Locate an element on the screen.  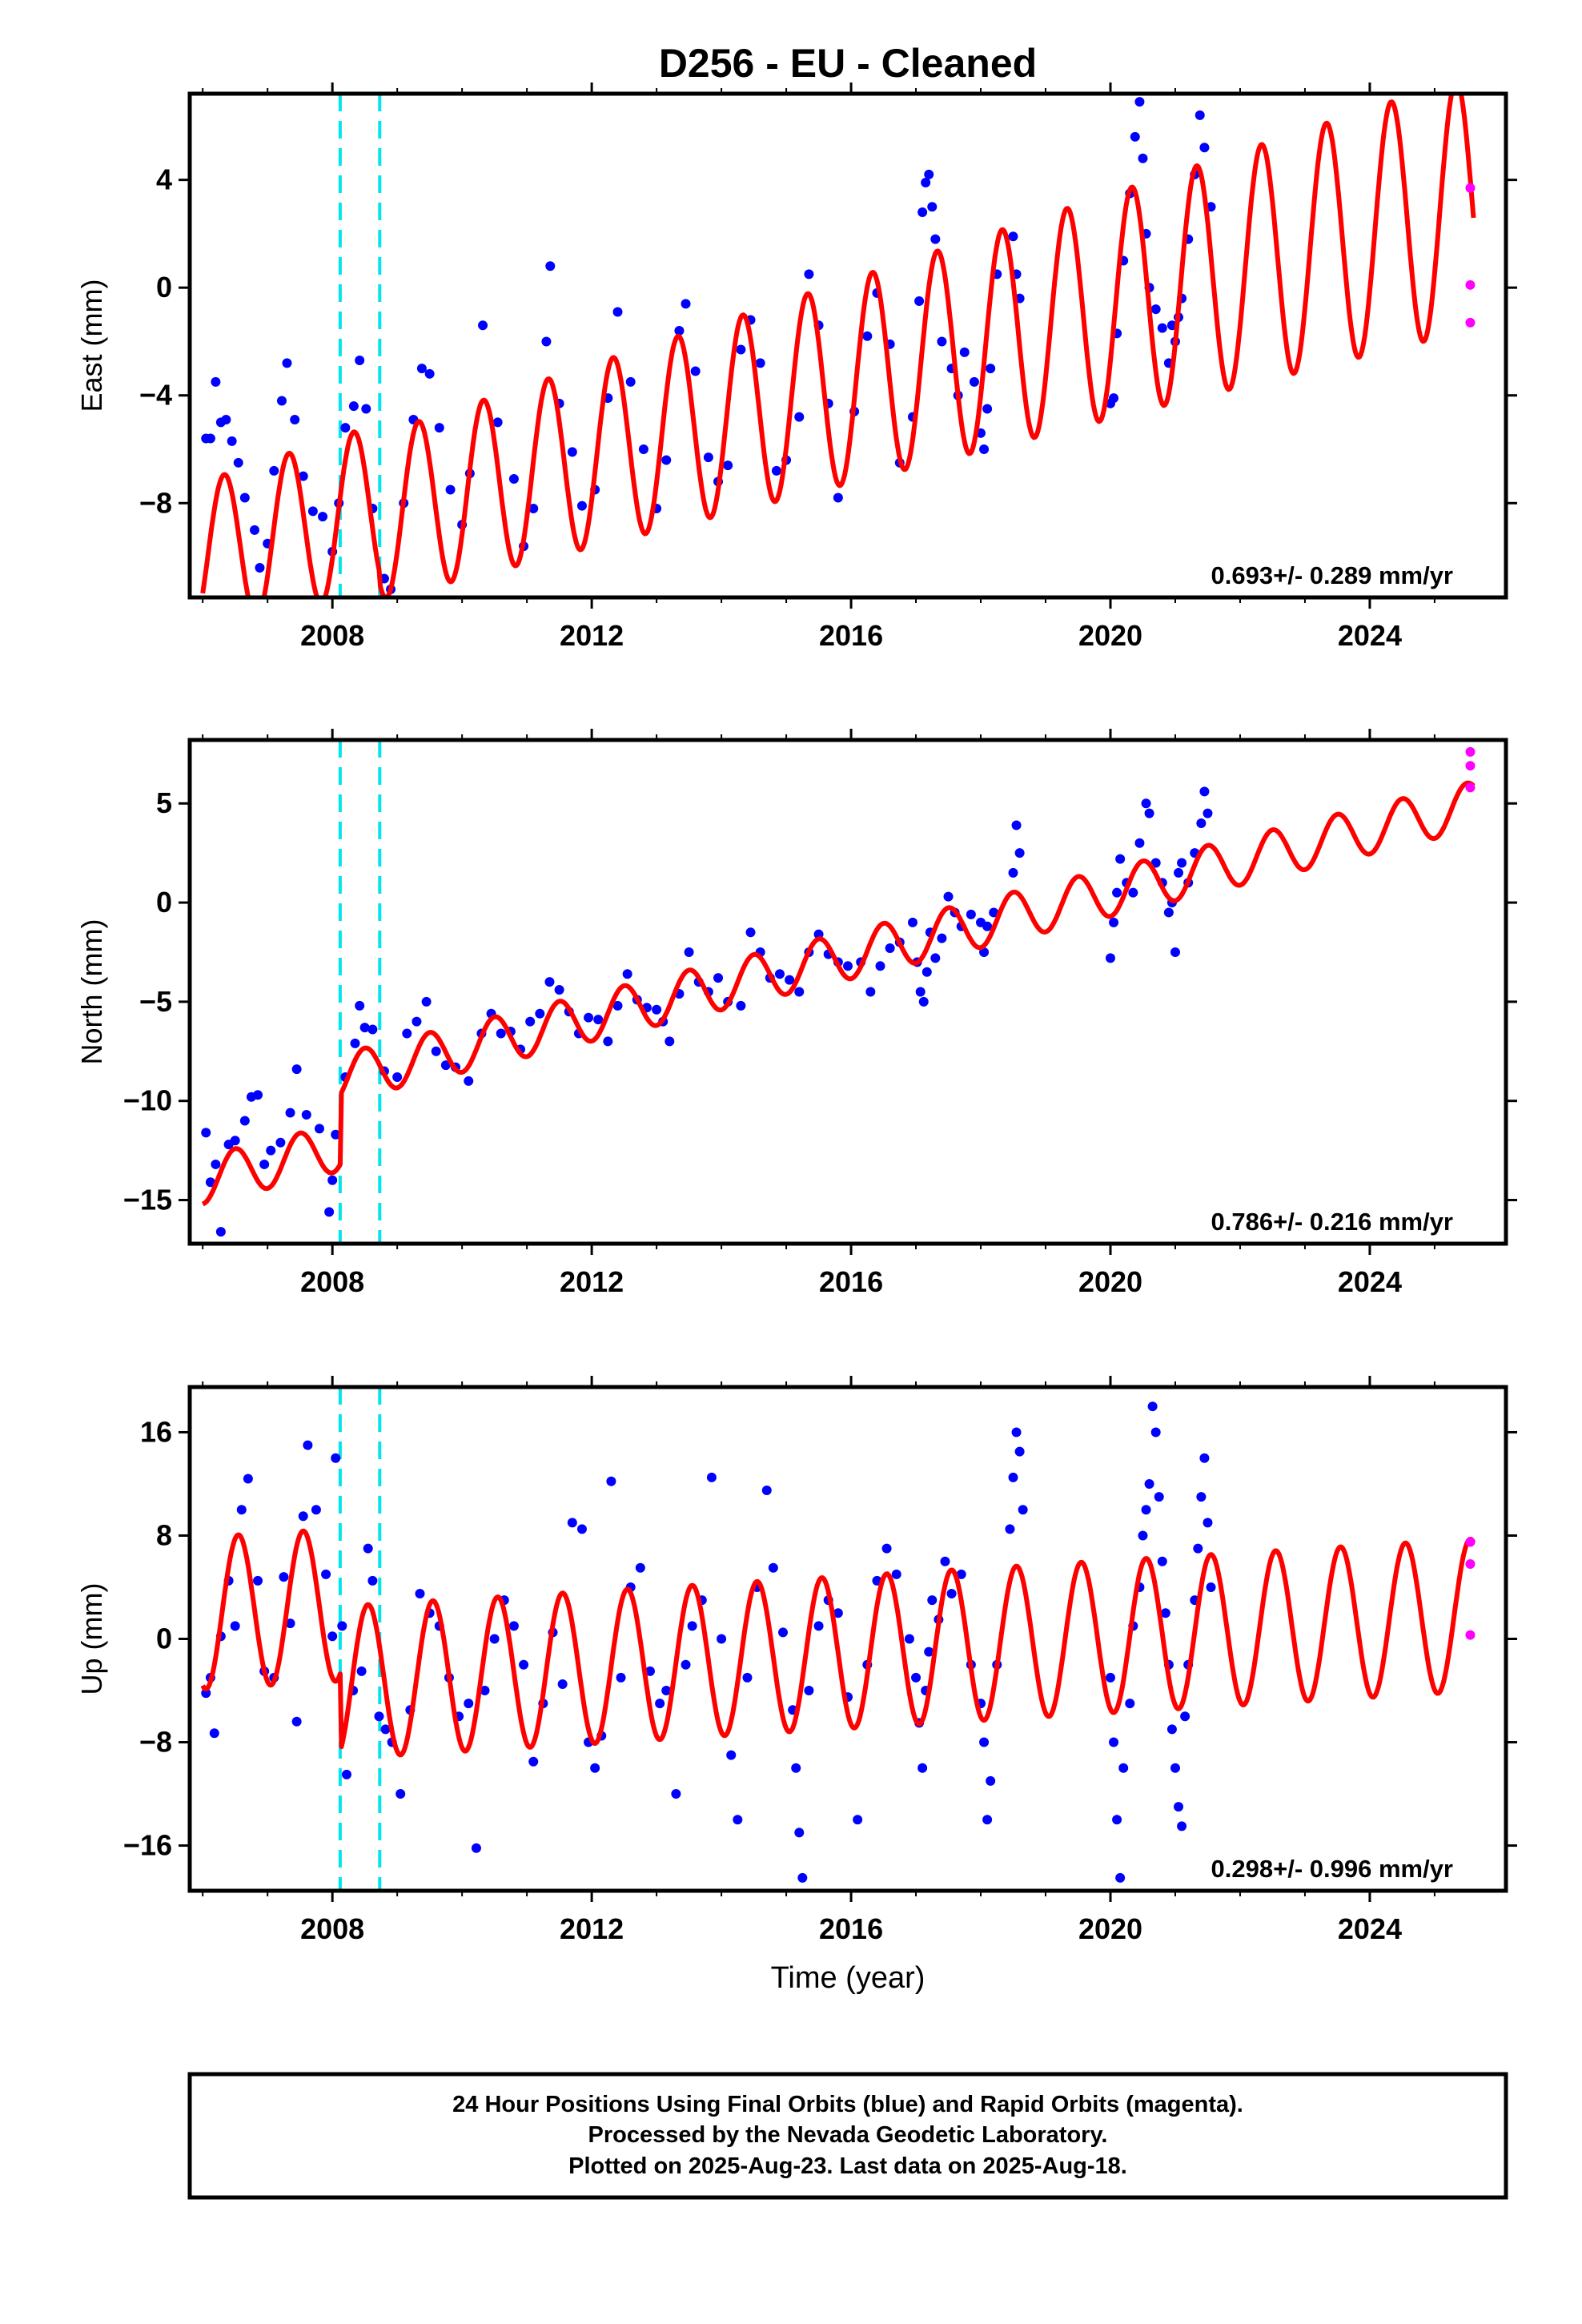
y-tick-label: −15 is located at coordinates (147, 1200).